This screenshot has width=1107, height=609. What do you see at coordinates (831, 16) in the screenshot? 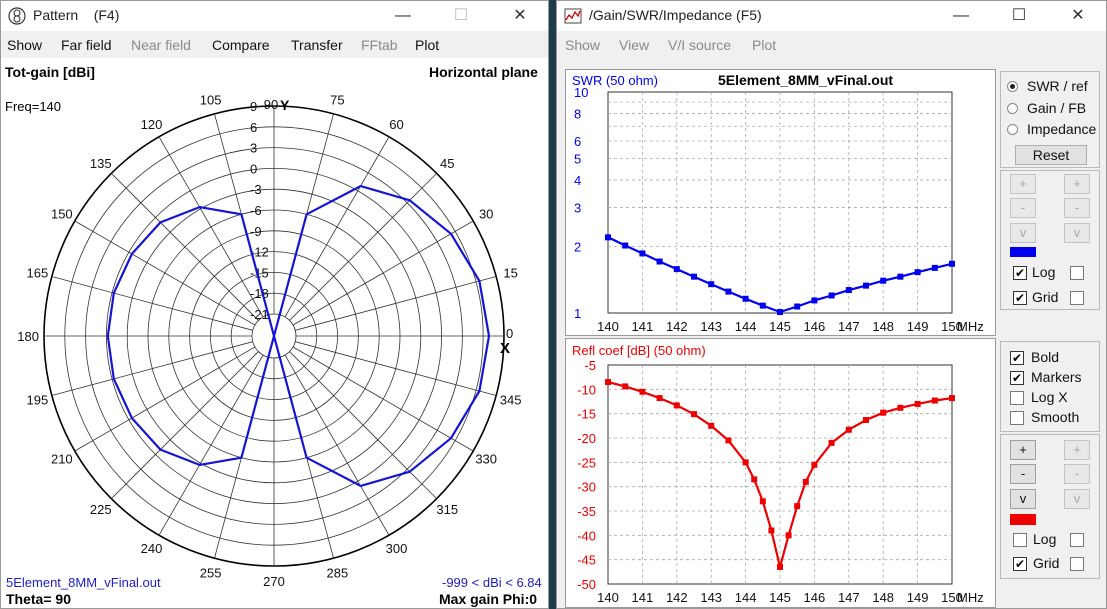
I see `swr-titlebar: /Gain/SWR/Impedance (F5) — ☐ ✕` at bounding box center [831, 16].